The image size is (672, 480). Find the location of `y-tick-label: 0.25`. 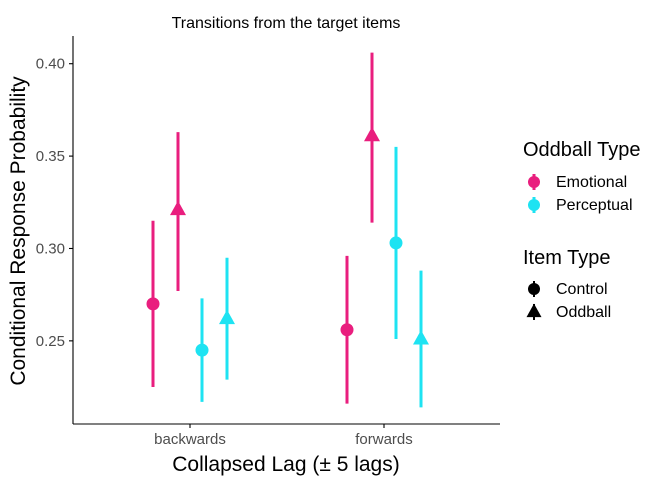

y-tick-label: 0.25 is located at coordinates (50, 341).